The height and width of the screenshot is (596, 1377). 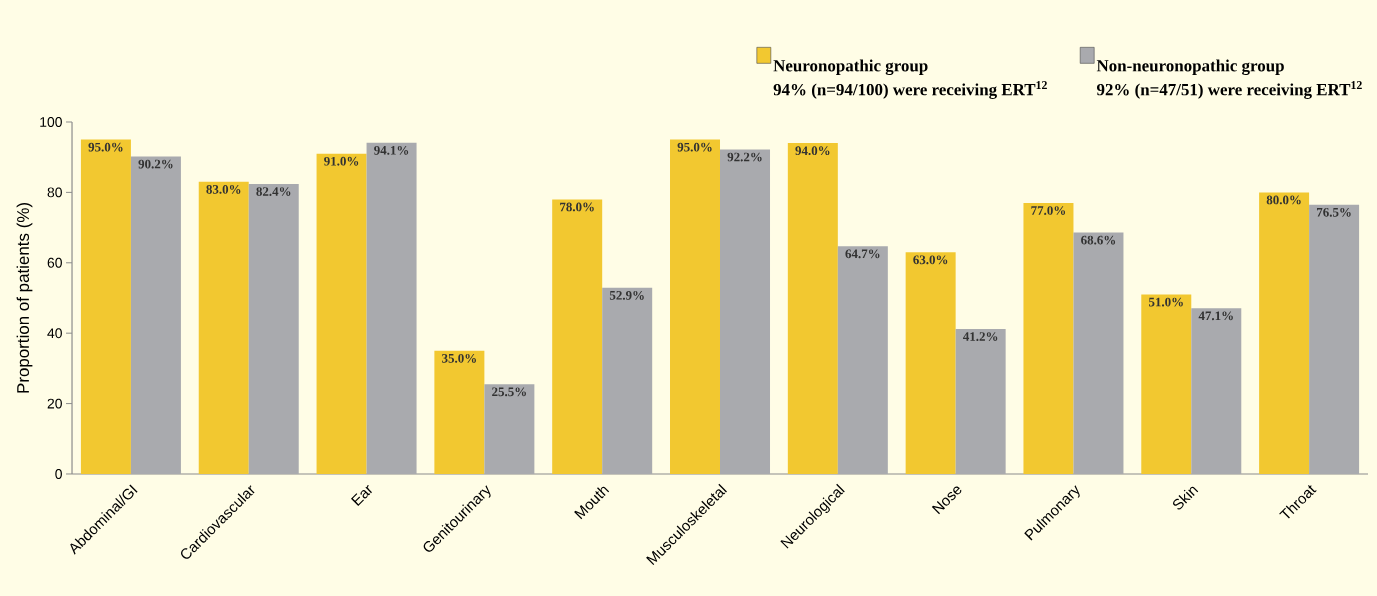 I want to click on y-tick-label: 100, so click(x=51, y=122).